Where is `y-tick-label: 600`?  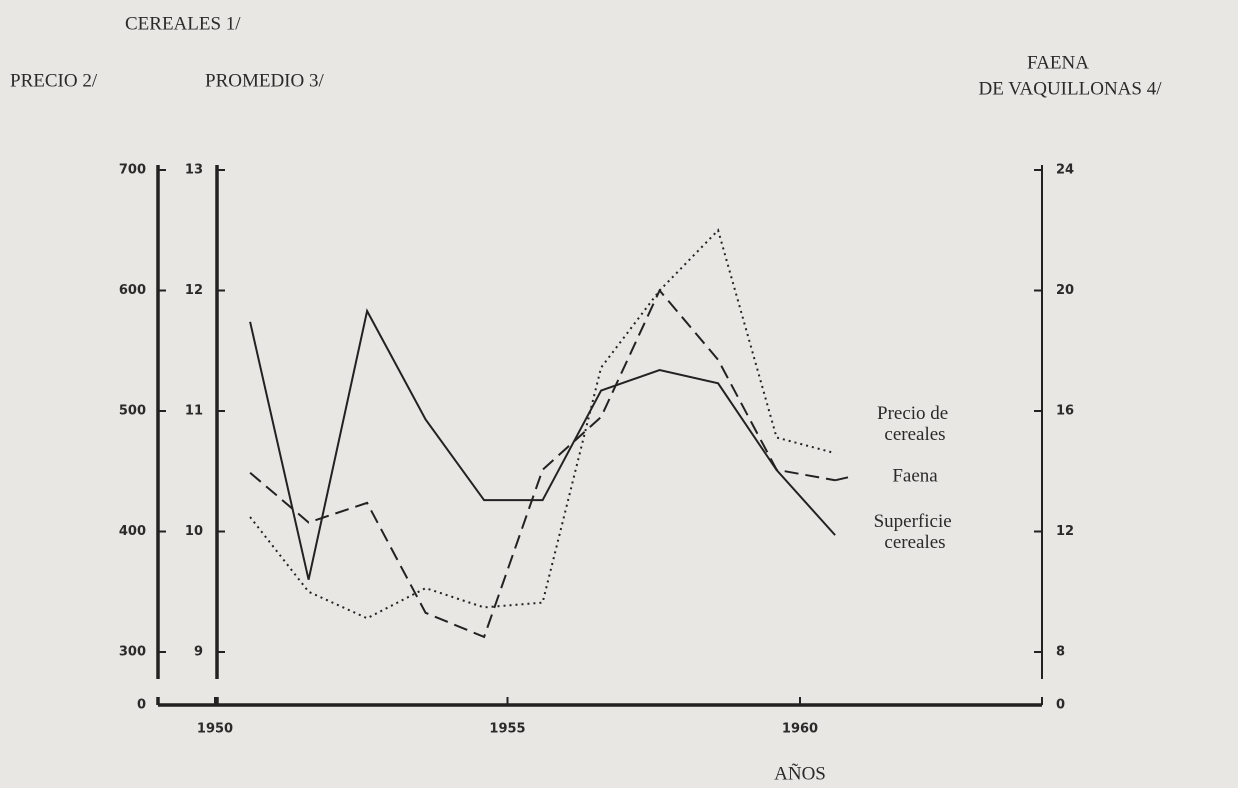 y-tick-label: 600 is located at coordinates (132, 290).